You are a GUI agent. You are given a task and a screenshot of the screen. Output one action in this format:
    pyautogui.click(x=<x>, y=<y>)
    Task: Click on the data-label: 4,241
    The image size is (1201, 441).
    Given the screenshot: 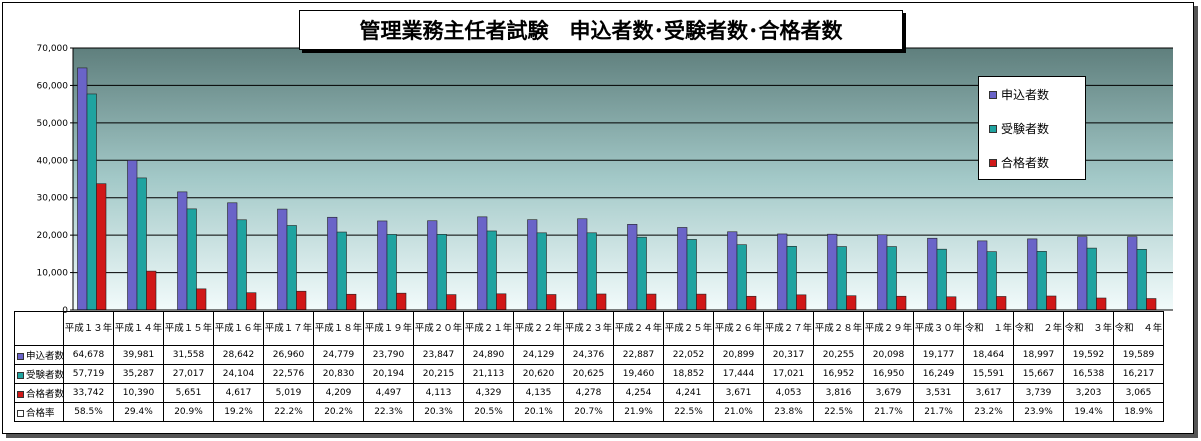 What is the action you would take?
    pyautogui.click(x=688, y=393)
    